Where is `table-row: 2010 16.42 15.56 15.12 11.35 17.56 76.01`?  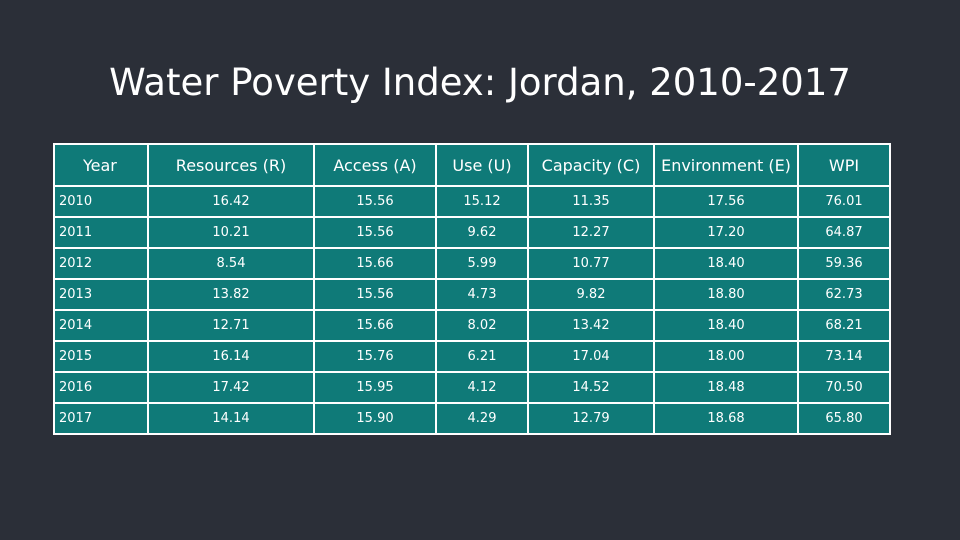 table-row: 2010 16.42 15.56 15.12 11.35 17.56 76.01 is located at coordinates (472, 201).